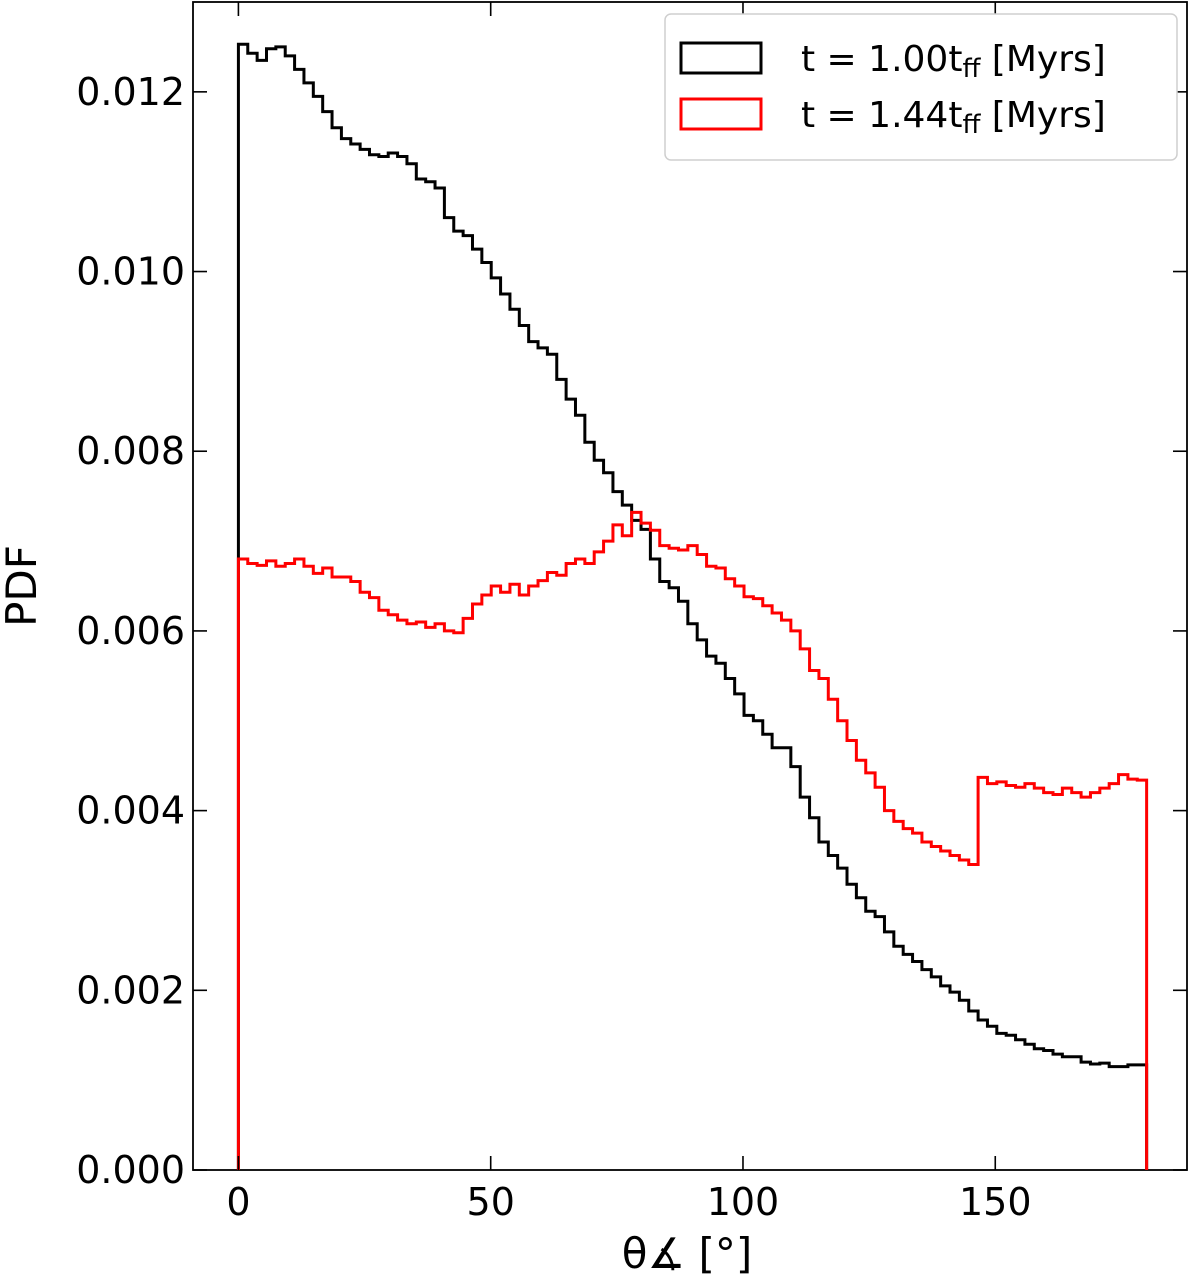 This screenshot has height=1278, width=1200. What do you see at coordinates (491, 1202) in the screenshot?
I see `x-tick-label: 50` at bounding box center [491, 1202].